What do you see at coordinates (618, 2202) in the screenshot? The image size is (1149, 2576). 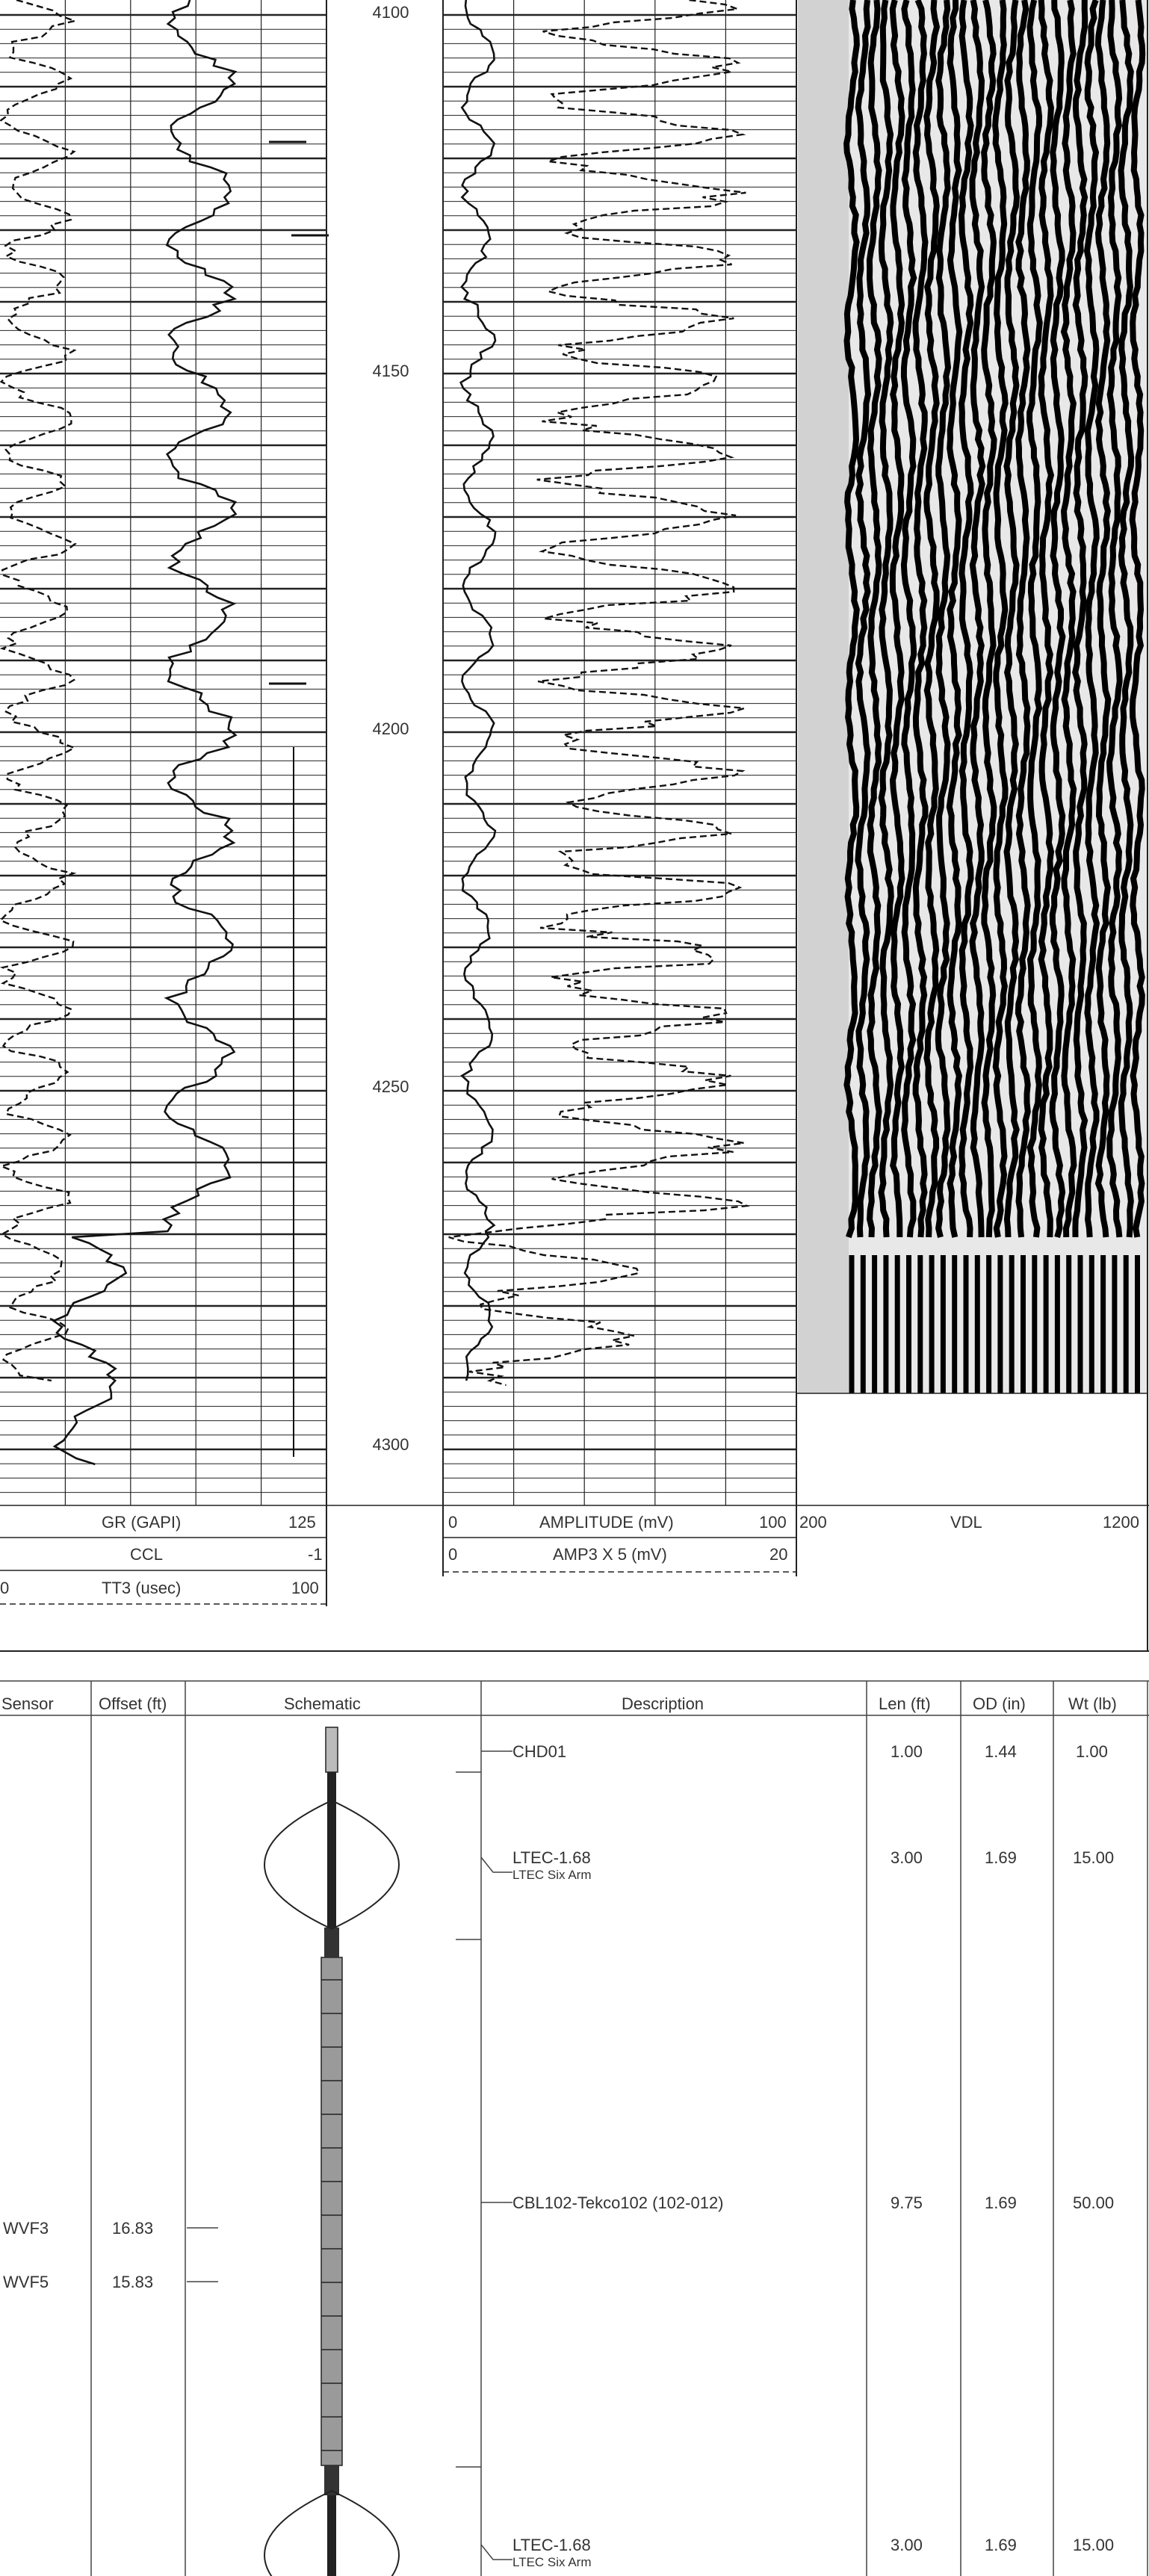 I see `tool-description: CBL102-Tekco102 (102-012)` at bounding box center [618, 2202].